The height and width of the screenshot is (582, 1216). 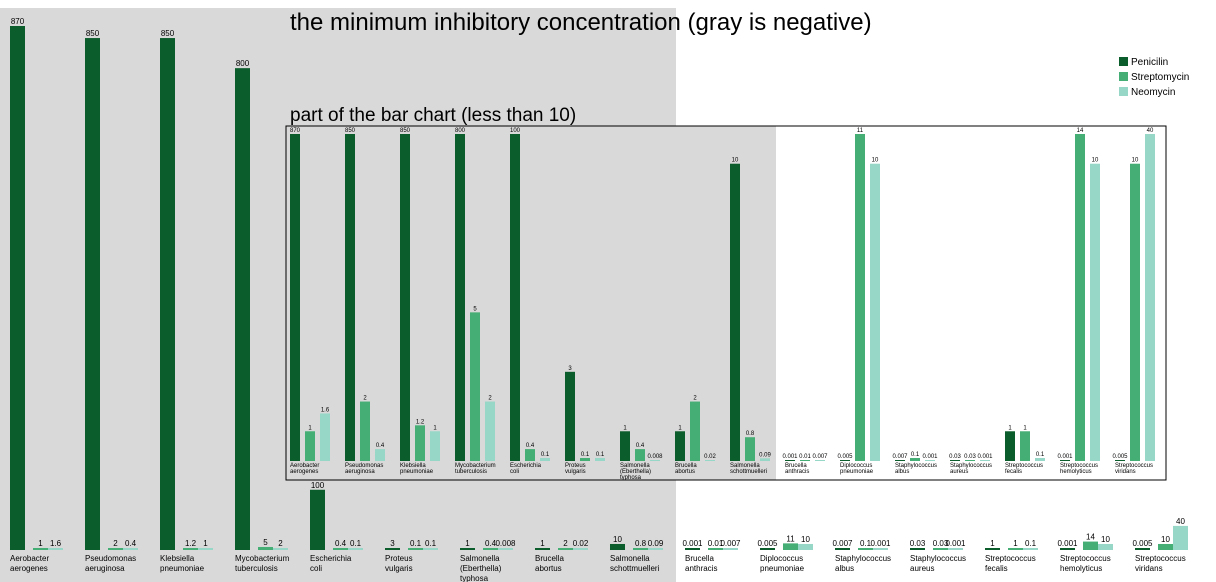 I want to click on data-label-main: 0.8, so click(x=641, y=543).